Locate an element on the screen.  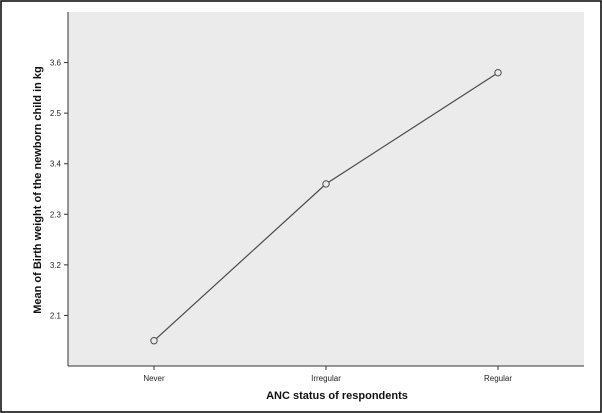
x-tick-label: Never is located at coordinates (154, 378).